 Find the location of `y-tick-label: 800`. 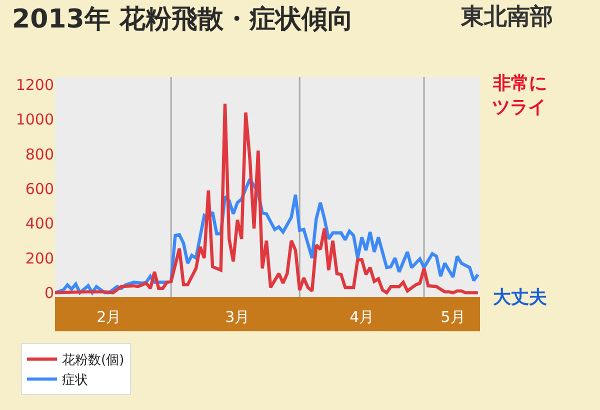

y-tick-label: 800 is located at coordinates (39, 154).